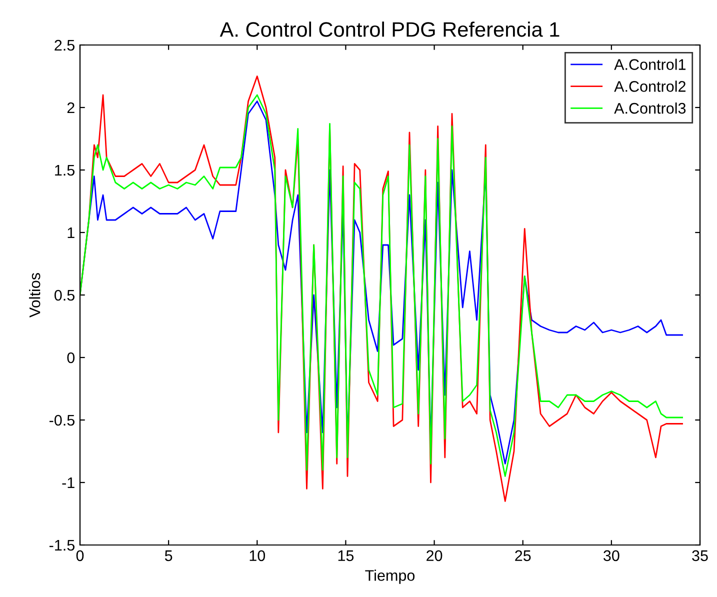 The image size is (717, 597). Describe the element at coordinates (434, 556) in the screenshot. I see `x-tick-label: 20` at that location.